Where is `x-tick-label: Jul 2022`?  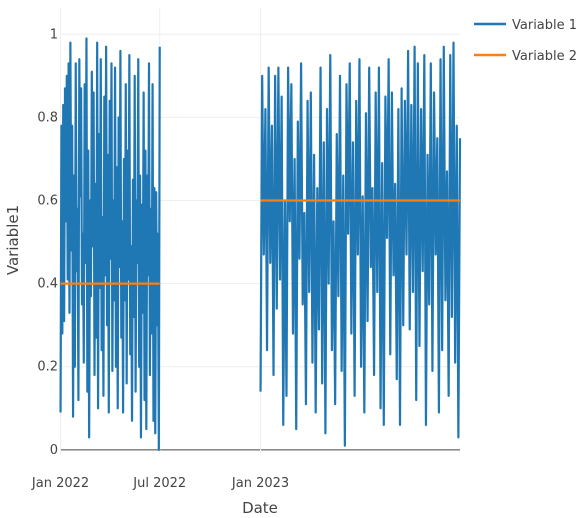
x-tick-label: Jul 2022 is located at coordinates (159, 483).